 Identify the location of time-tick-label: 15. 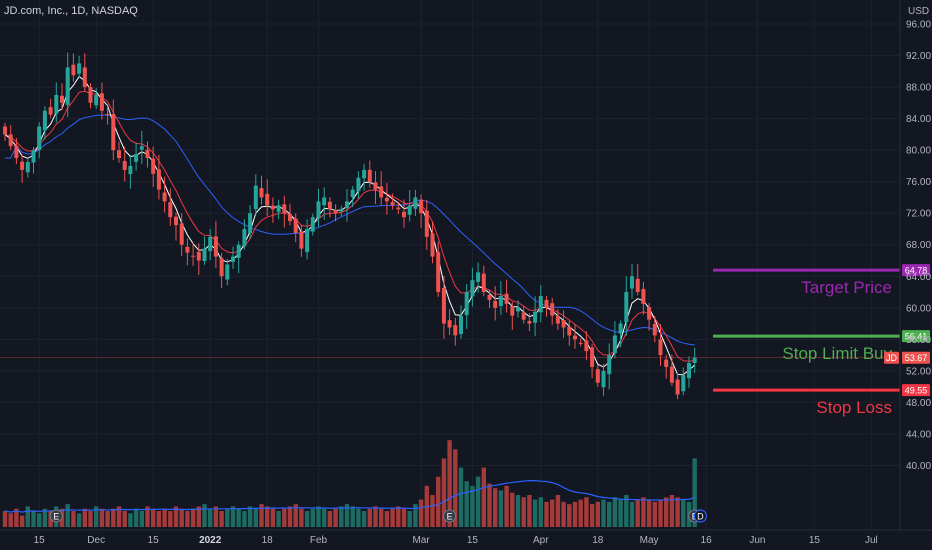
(154, 540).